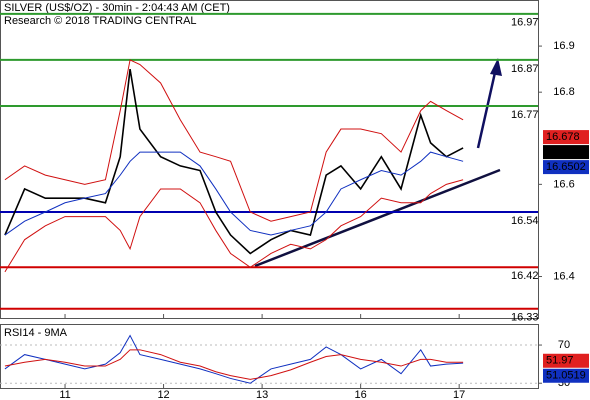 This screenshot has height=400, width=590. Describe the element at coordinates (525, 115) in the screenshot. I see `level-label: 16.77` at that location.